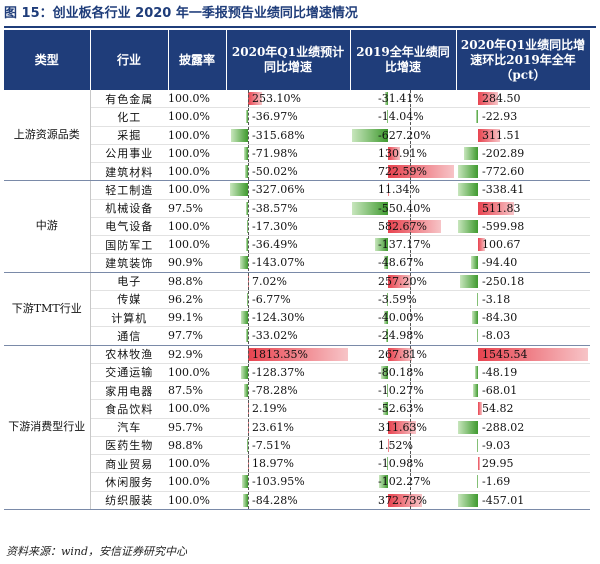 This screenshot has height=564, width=600. I want to click on fy-value: -80.18%, so click(401, 372).